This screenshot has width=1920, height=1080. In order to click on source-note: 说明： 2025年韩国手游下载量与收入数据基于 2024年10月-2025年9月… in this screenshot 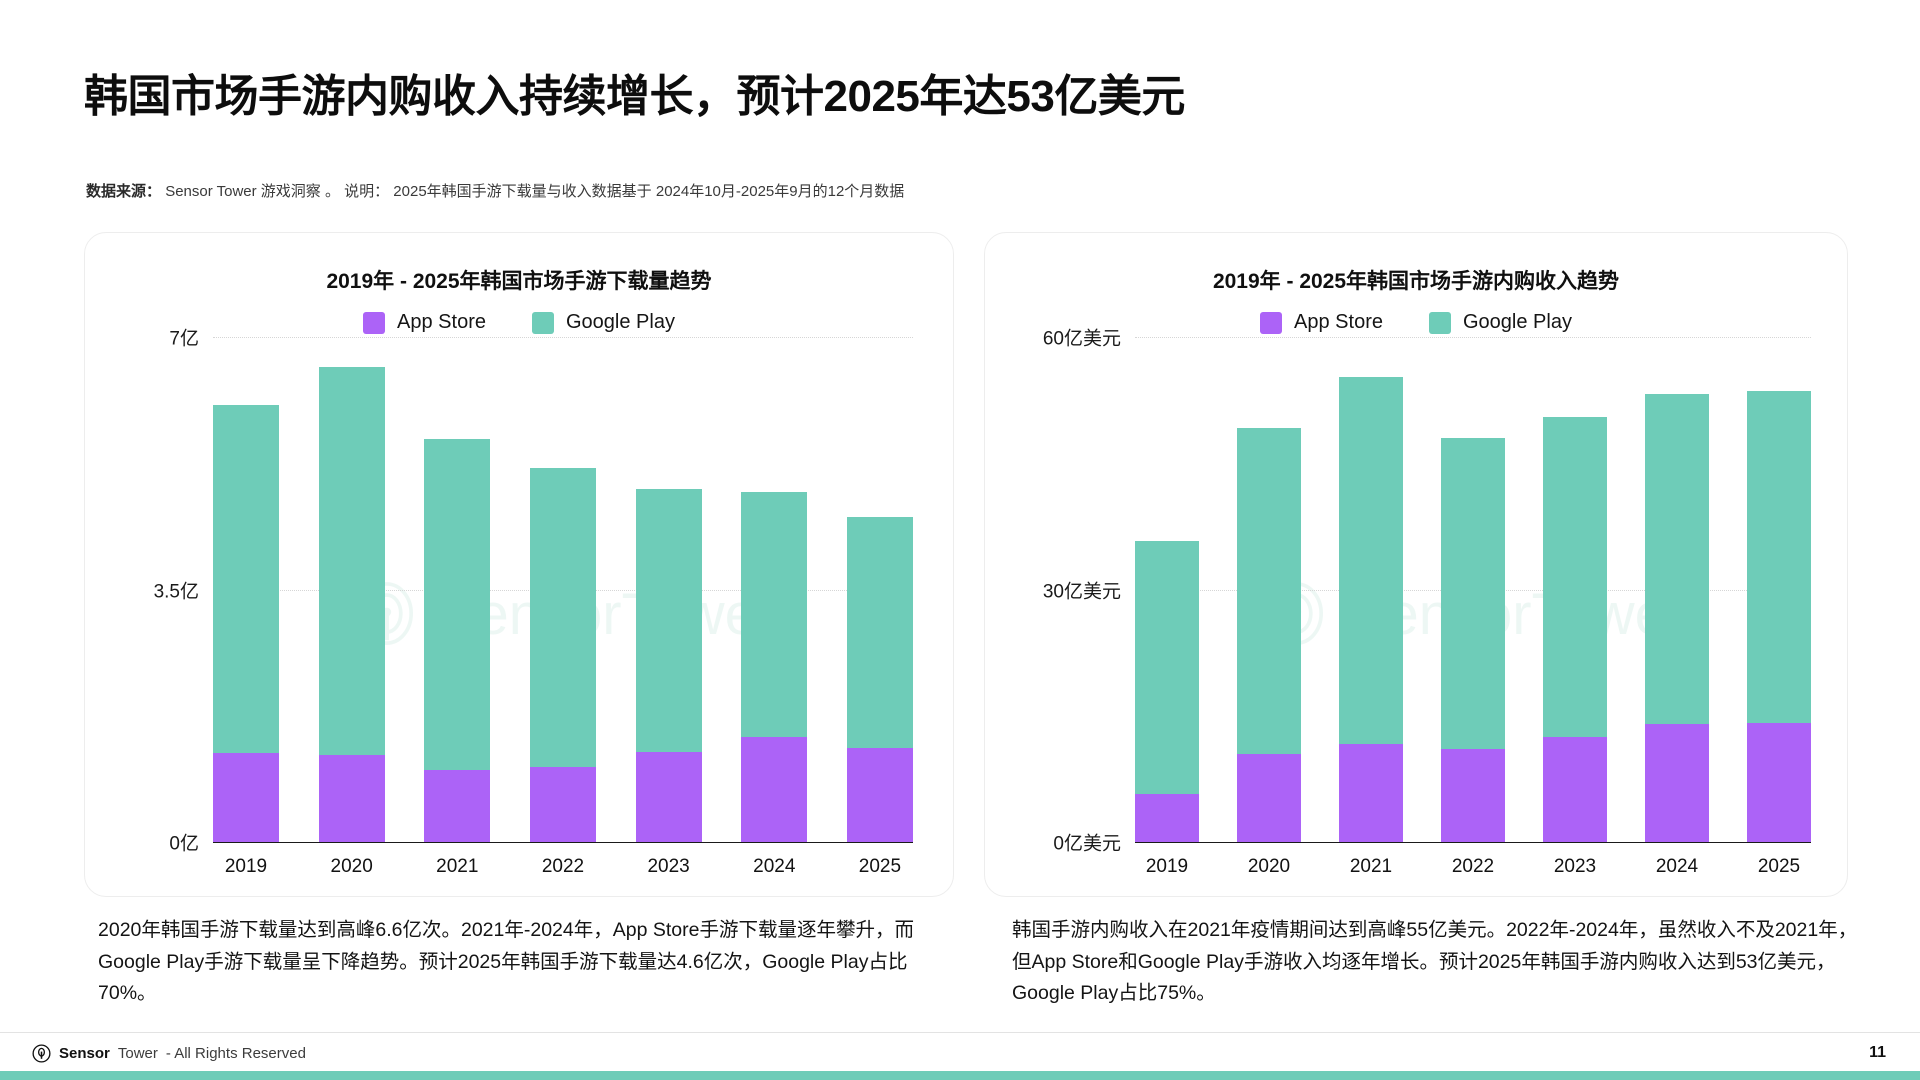, I will do `click(624, 191)`.